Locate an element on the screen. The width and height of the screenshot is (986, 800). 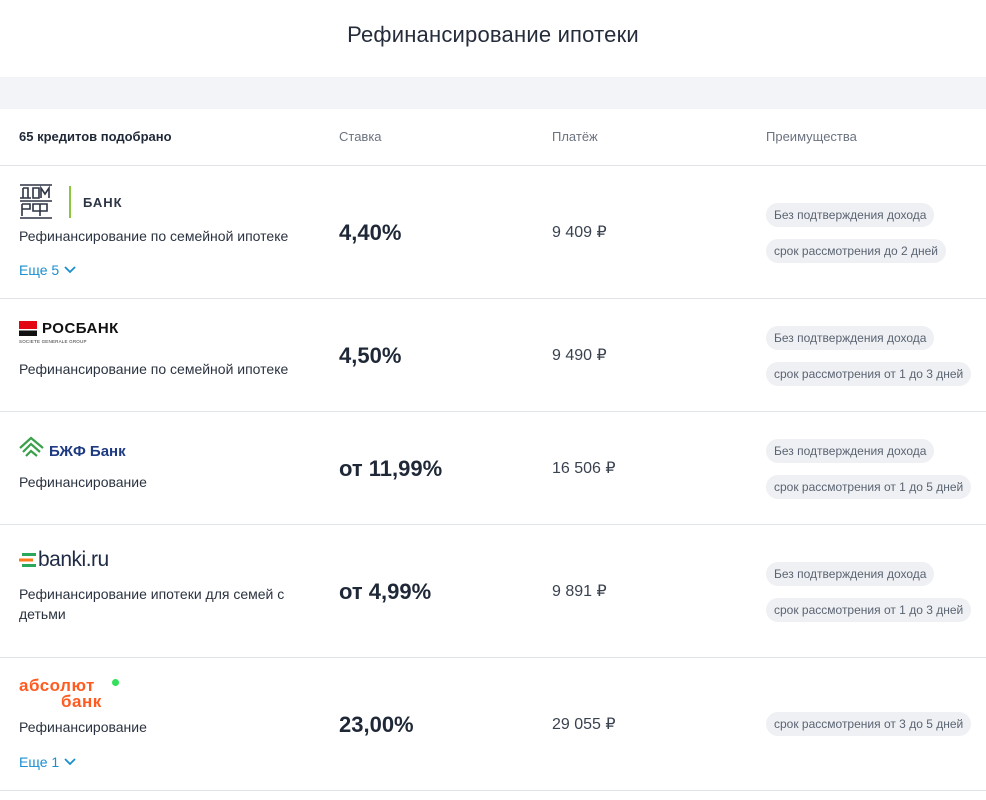
page-title: Рефинансирование ипотеки is located at coordinates (493, 34).